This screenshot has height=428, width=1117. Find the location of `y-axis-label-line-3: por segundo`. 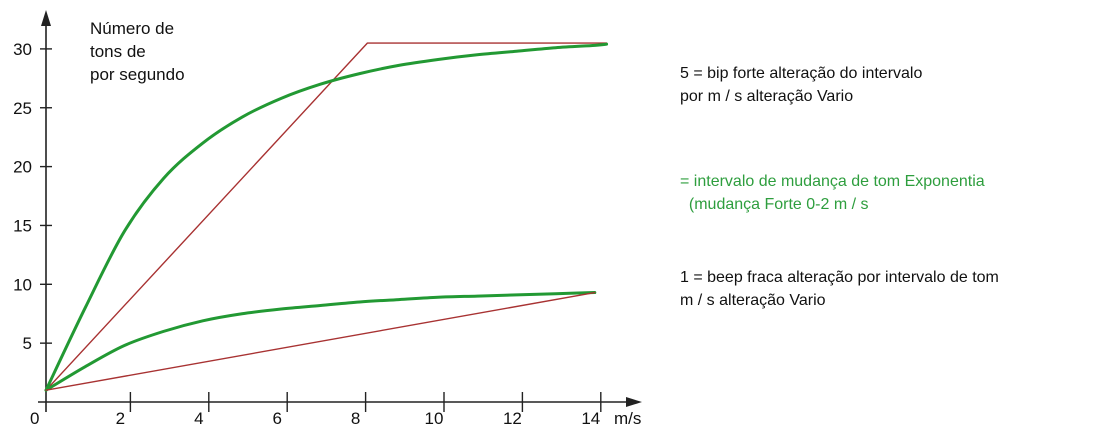

y-axis-label-line-3: por segundo is located at coordinates (137, 74).